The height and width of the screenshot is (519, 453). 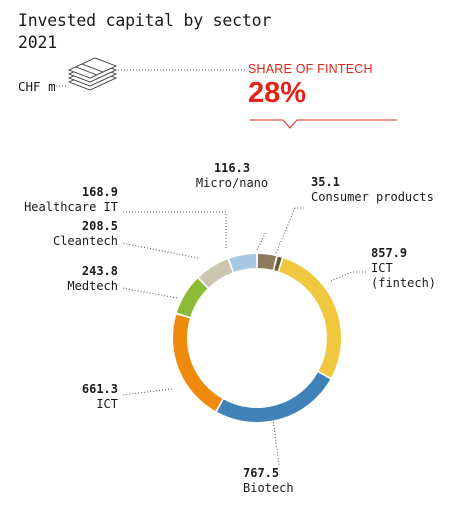 What do you see at coordinates (310, 69) in the screenshot?
I see `fintech-share-label: SHARE OF FINTECH` at bounding box center [310, 69].